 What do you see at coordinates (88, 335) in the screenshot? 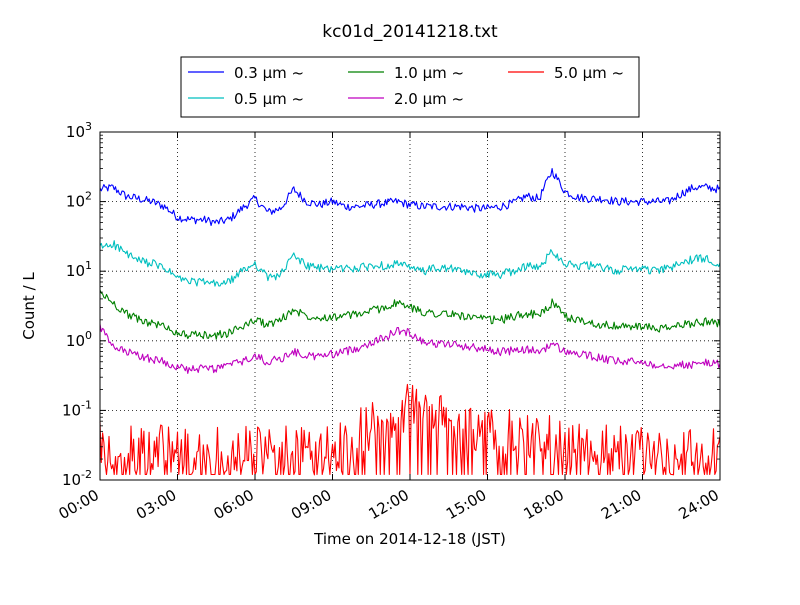
I see `y-tick-exponent: 0` at bounding box center [88, 335].